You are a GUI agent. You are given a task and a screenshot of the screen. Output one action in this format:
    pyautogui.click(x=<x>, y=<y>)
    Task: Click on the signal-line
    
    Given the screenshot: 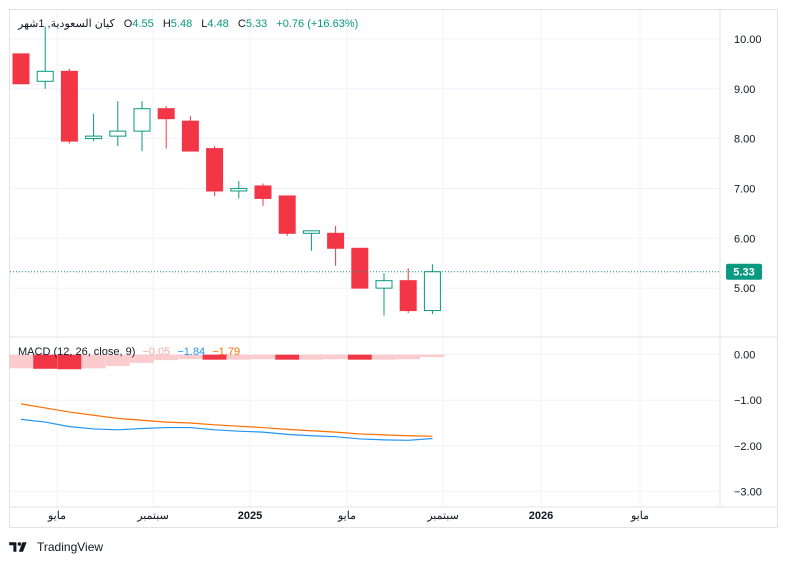 What is the action you would take?
    pyautogui.click(x=226, y=420)
    